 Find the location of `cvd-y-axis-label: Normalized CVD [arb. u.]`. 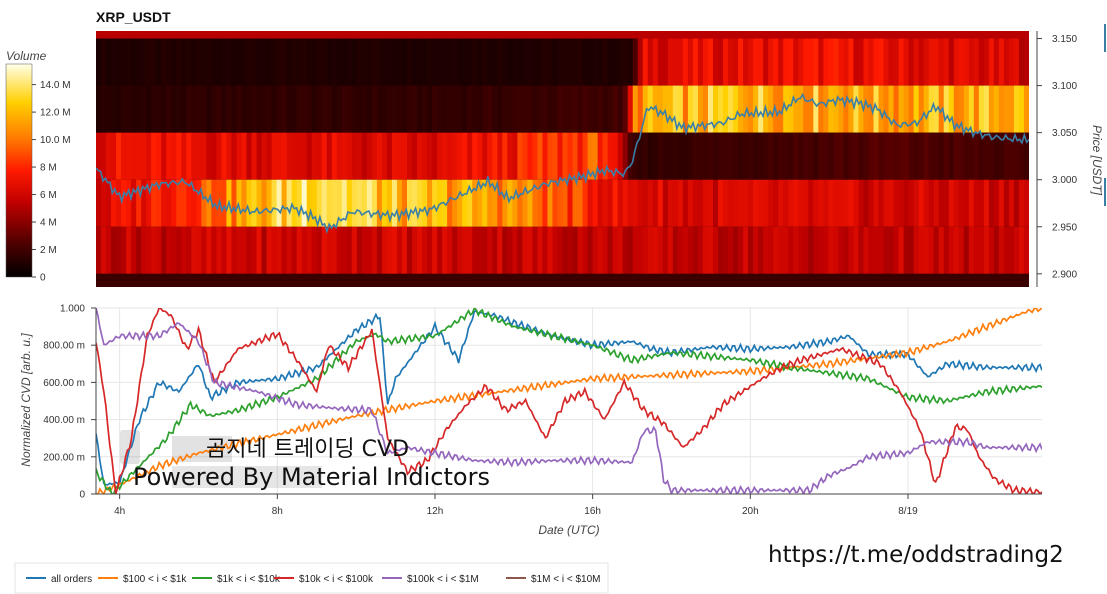

cvd-y-axis-label: Normalized CVD [arb. u.] is located at coordinates (26, 400).